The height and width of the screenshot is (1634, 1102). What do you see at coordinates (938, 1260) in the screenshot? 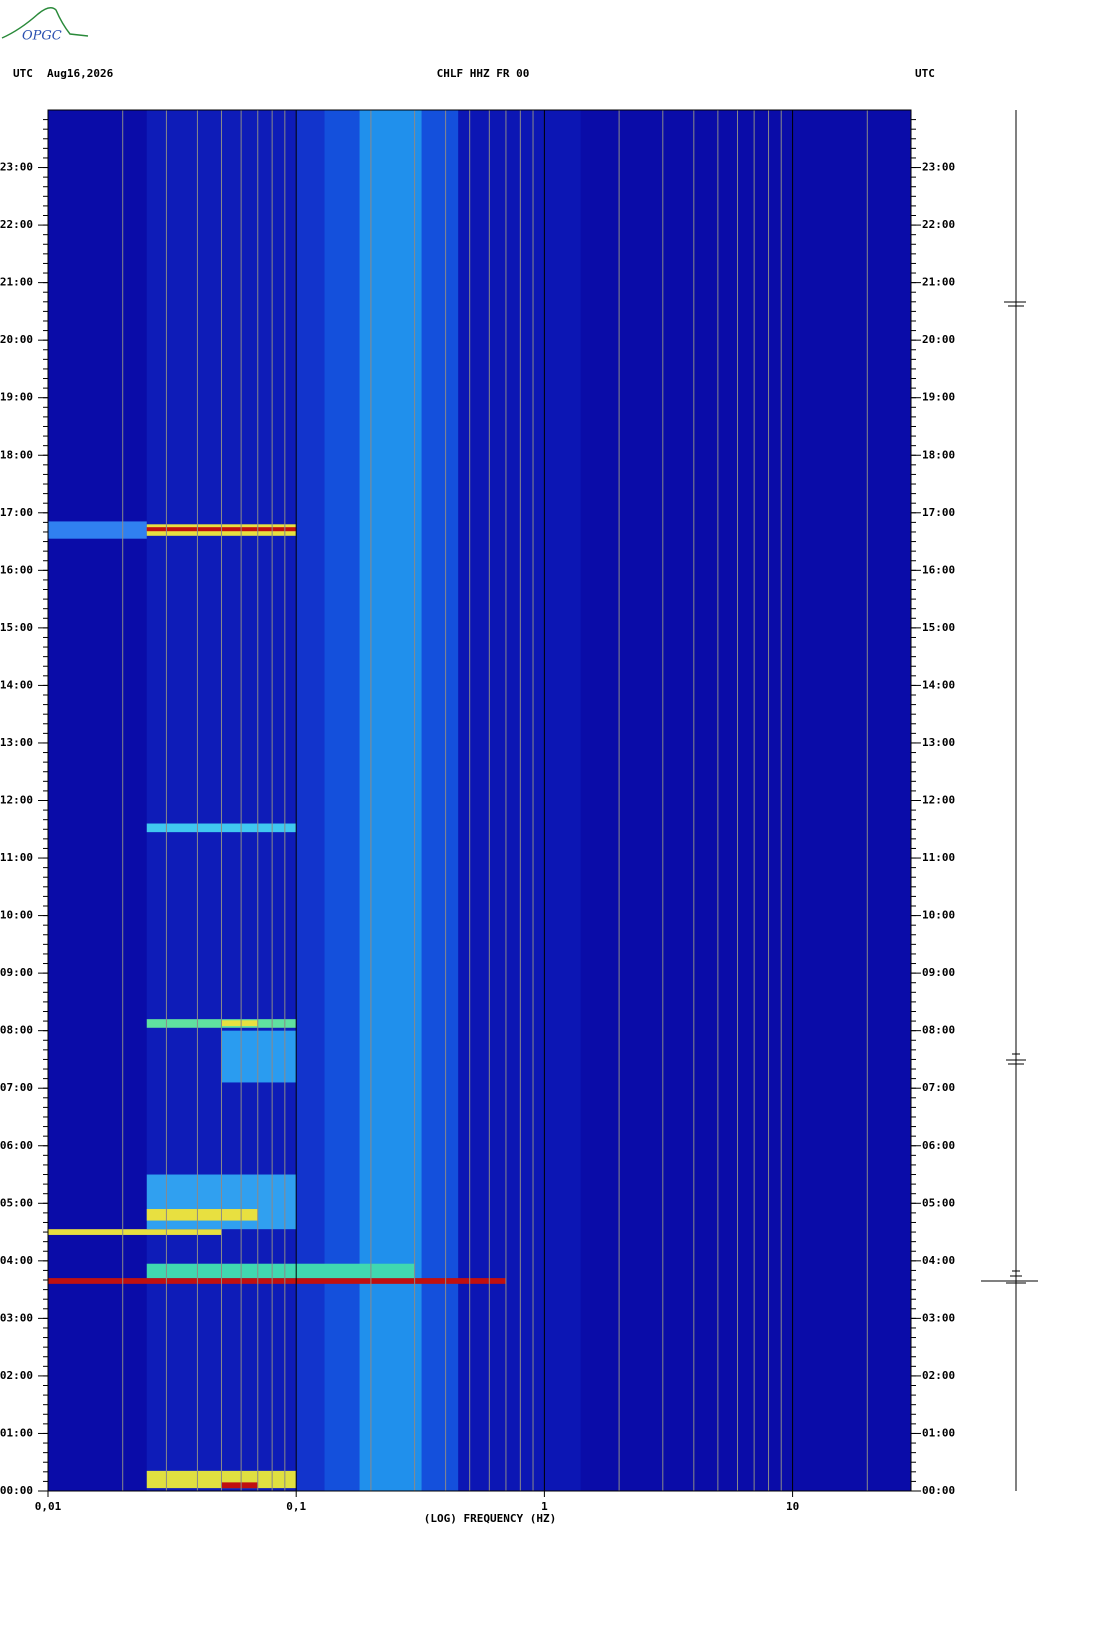
I see `y-tick-label-right: 04:00` at bounding box center [938, 1260].